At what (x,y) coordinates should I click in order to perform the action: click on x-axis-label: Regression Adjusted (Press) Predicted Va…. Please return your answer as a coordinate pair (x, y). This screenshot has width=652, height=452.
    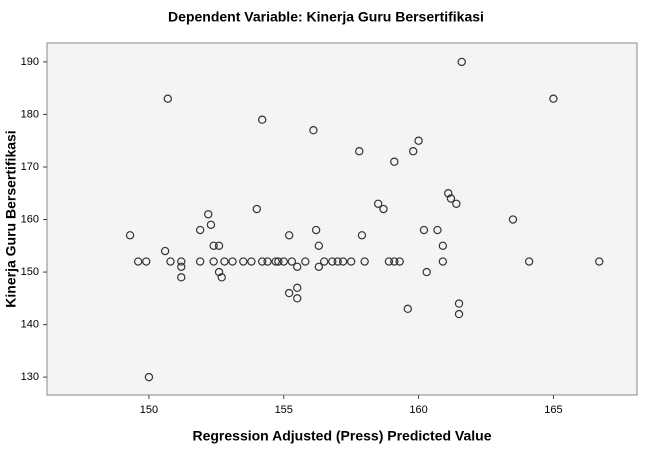
    Looking at the image, I should click on (341, 436).